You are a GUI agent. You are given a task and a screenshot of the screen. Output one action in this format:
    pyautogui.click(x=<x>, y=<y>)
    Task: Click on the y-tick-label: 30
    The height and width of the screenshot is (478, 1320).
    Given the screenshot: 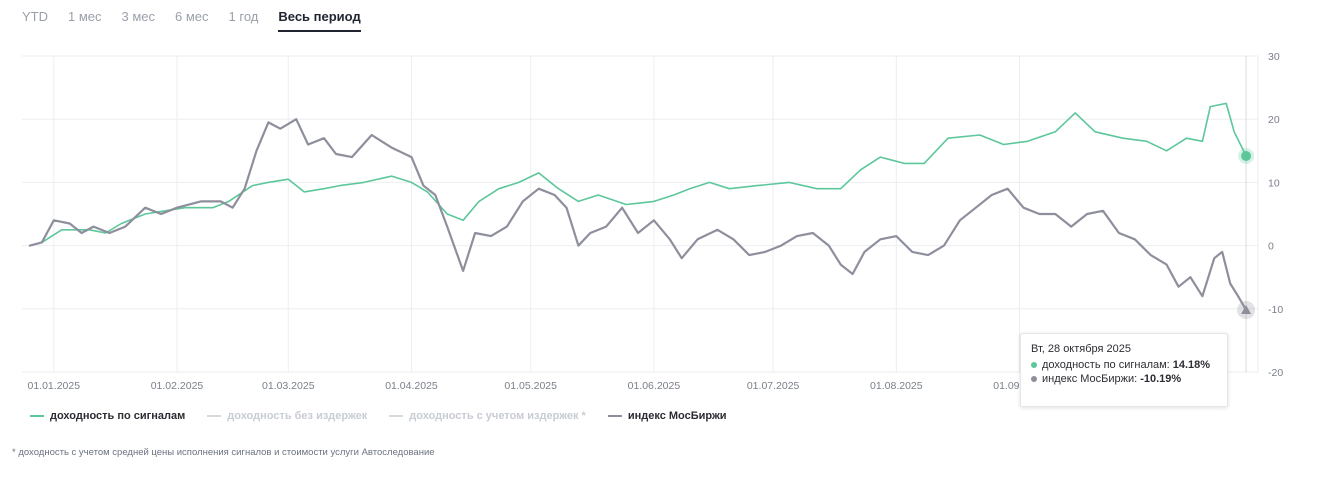 What is the action you would take?
    pyautogui.click(x=1274, y=57)
    